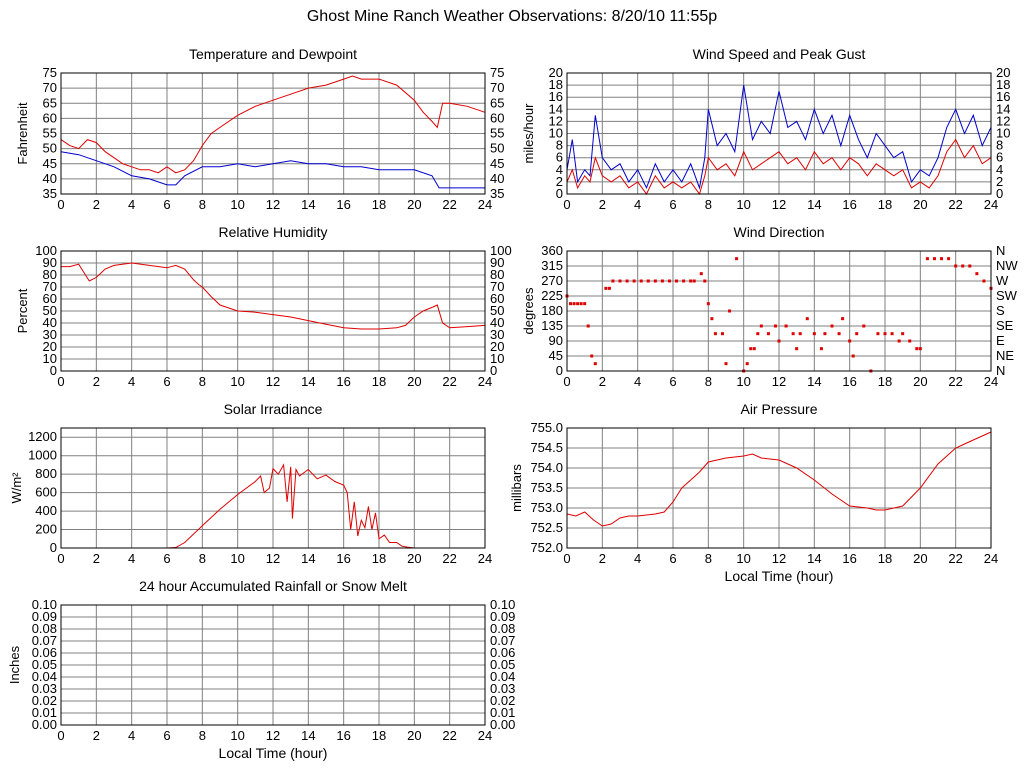 The image size is (1024, 768). What do you see at coordinates (497, 102) in the screenshot?
I see `y-tick-label-right: 65` at bounding box center [497, 102].